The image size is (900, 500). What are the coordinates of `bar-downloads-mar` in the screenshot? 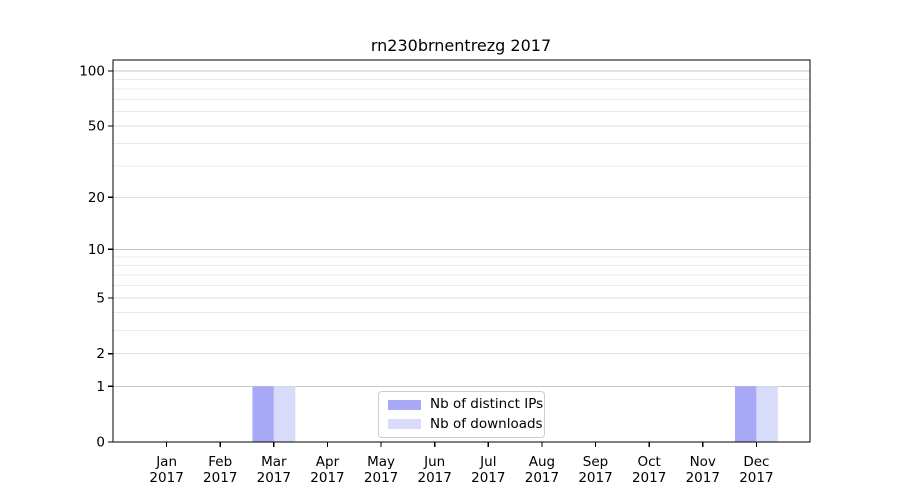 It's located at (284, 414).